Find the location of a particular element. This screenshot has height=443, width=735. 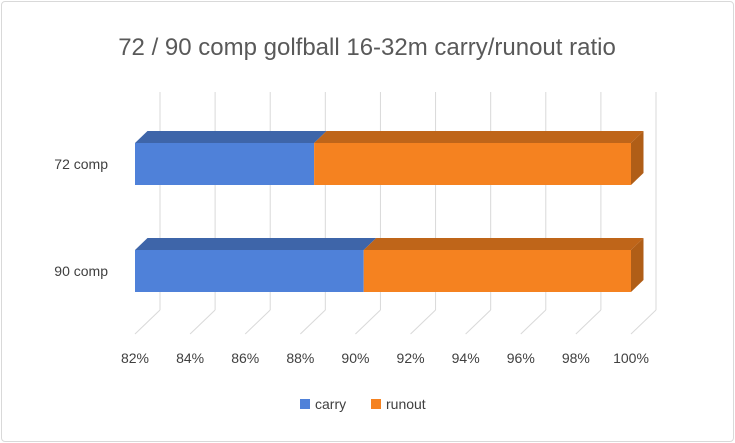

category-label: 72 comp is located at coordinates (81, 164).